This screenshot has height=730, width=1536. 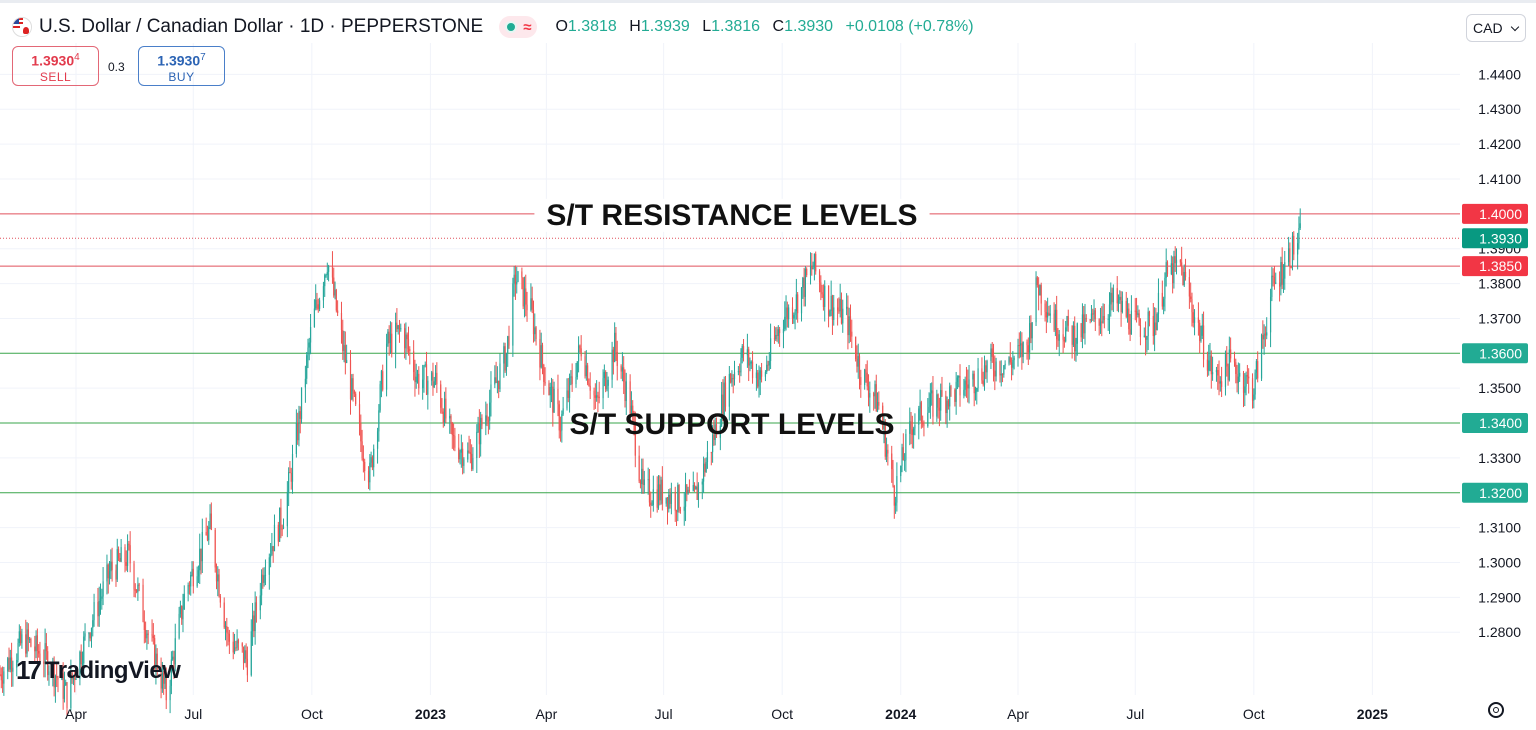 What do you see at coordinates (181, 66) in the screenshot?
I see `buy-button: 1.39307 BUY` at bounding box center [181, 66].